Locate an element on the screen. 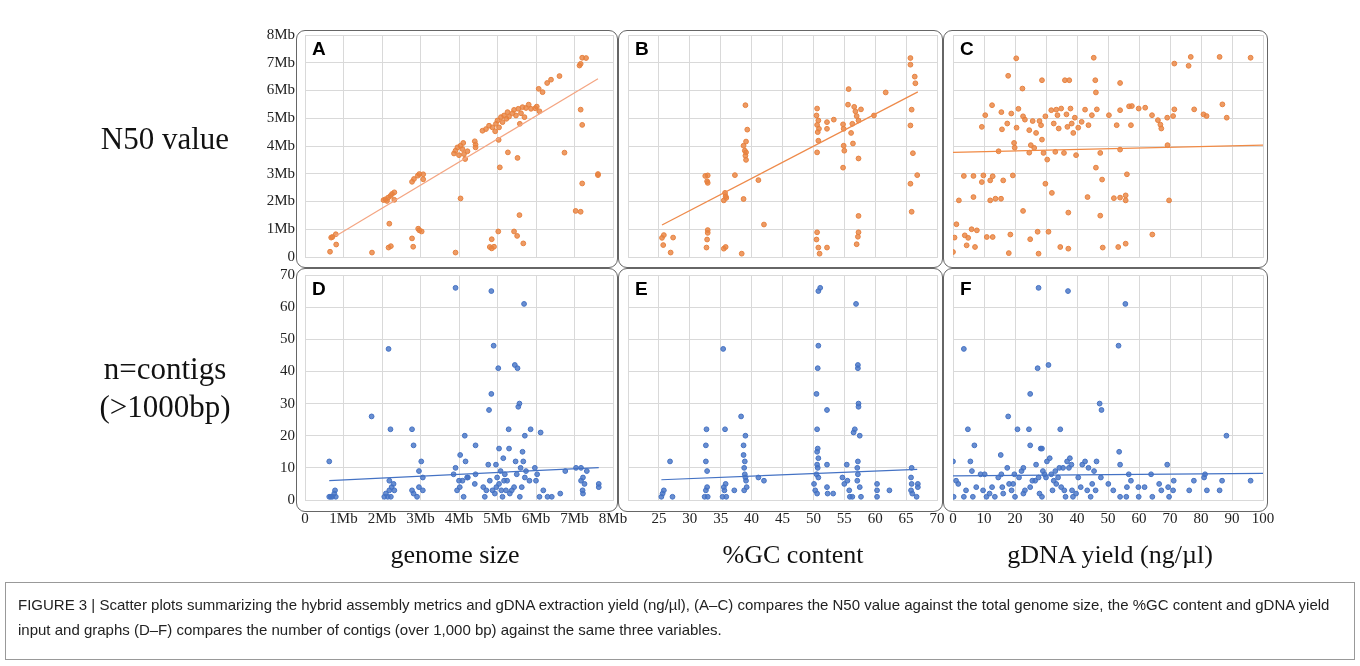 This screenshot has width=1360, height=666. x-tick-label: 100 is located at coordinates (1263, 517).